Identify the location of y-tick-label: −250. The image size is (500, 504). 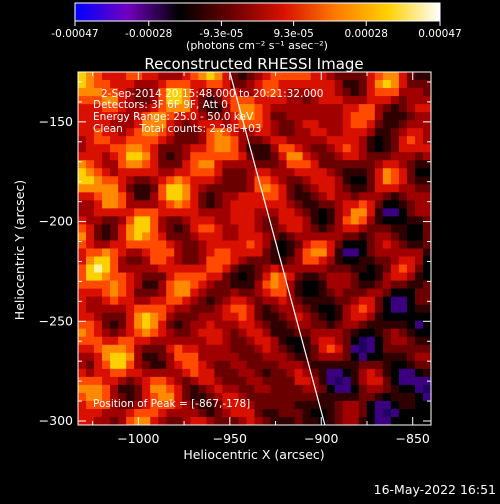
(56, 320).